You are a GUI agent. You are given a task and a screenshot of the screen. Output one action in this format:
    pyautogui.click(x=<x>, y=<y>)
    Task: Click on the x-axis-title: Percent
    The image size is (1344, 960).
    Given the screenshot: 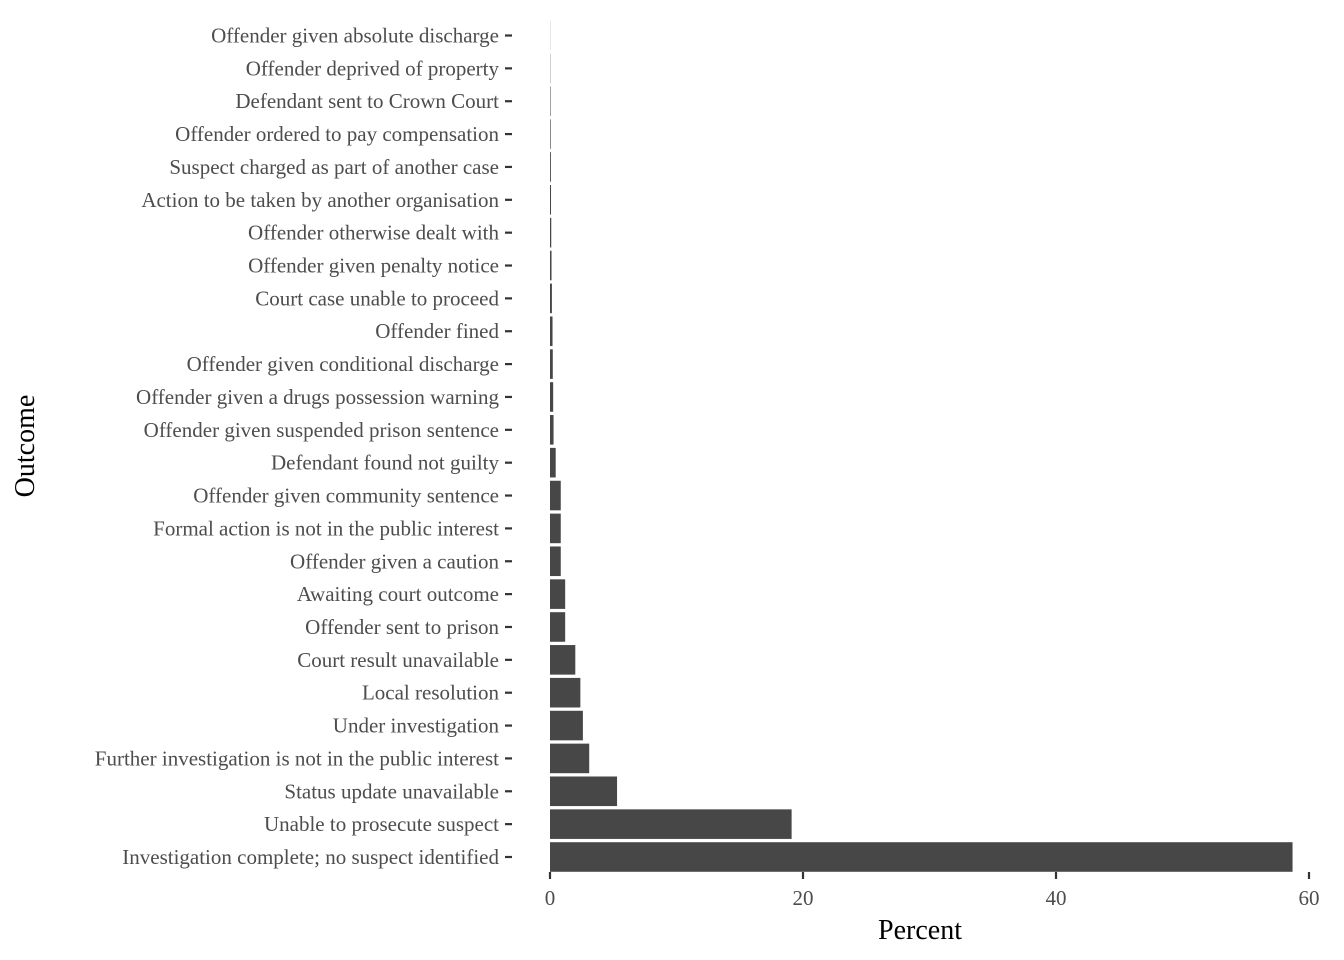 What is the action you would take?
    pyautogui.click(x=920, y=930)
    